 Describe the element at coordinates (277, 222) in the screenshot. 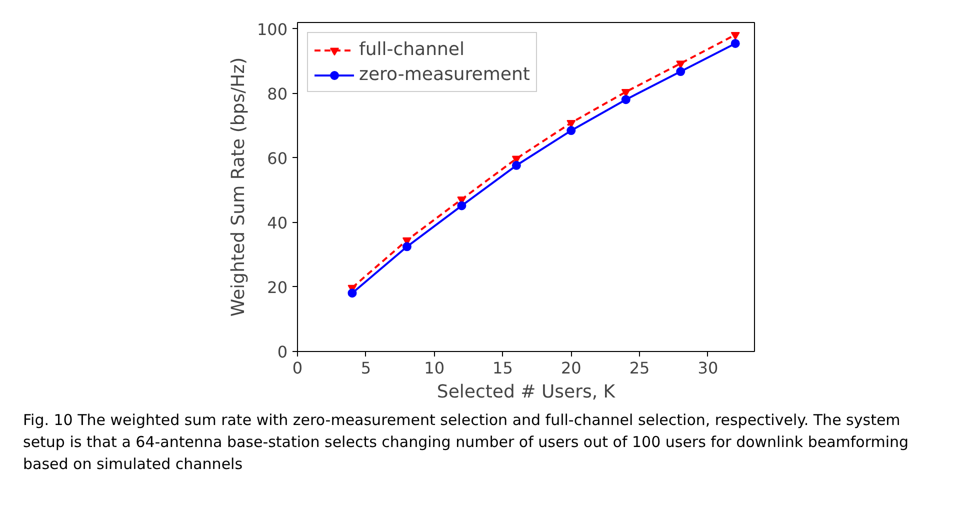

I see `y-tick-label: 40` at that location.